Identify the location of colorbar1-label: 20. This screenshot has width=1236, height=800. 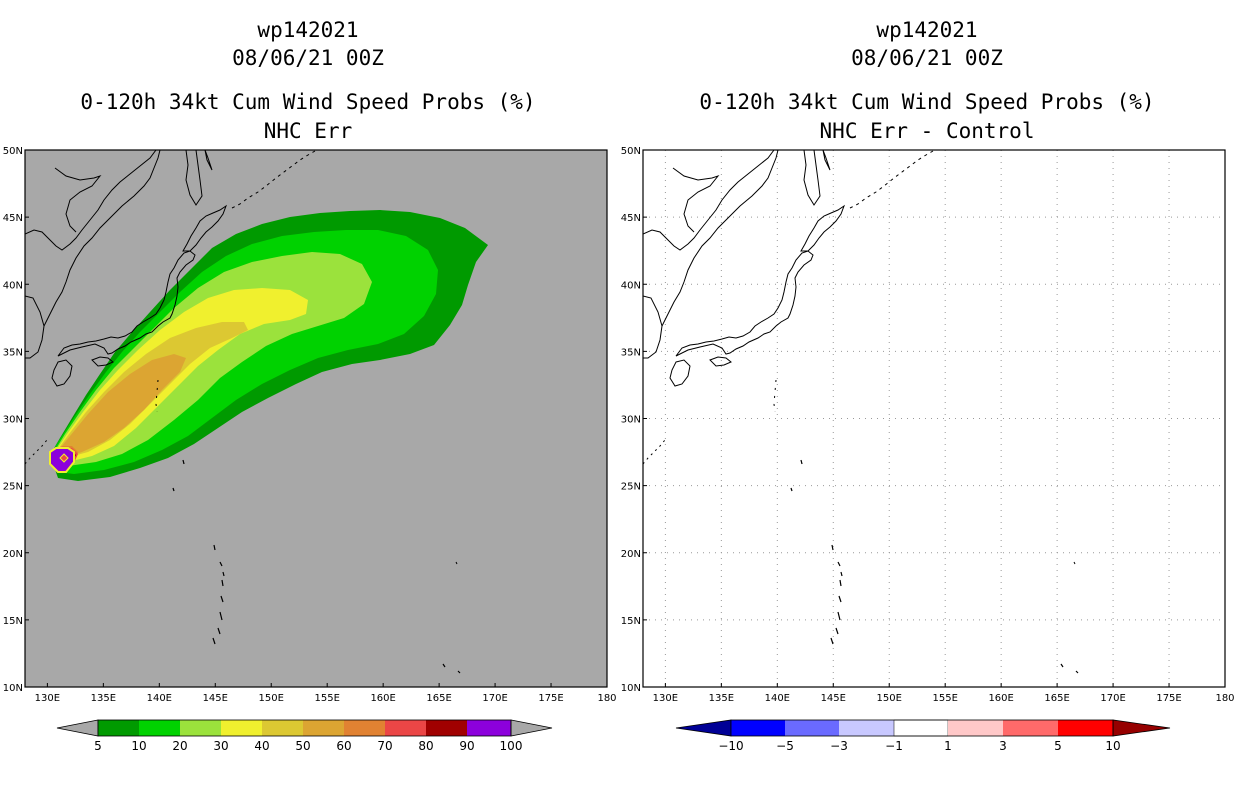
(179, 746).